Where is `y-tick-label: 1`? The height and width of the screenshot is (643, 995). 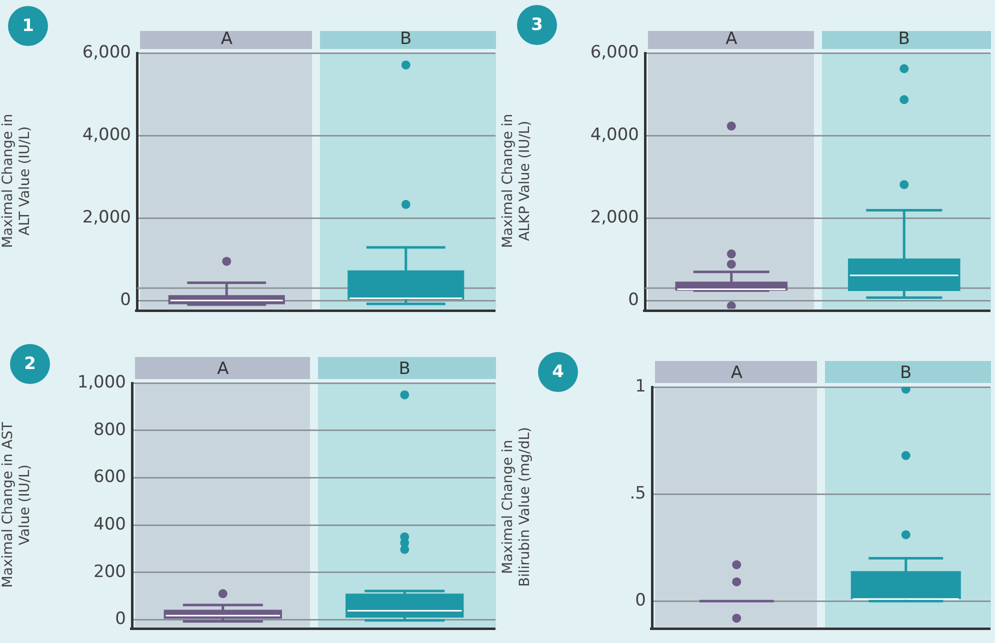
y-tick-label: 1 is located at coordinates (640, 386).